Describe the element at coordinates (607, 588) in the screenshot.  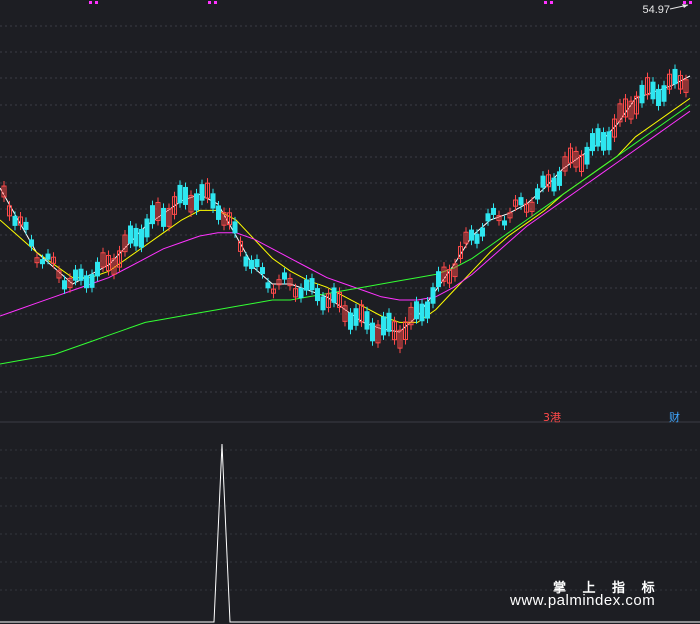
I see `watermark-title: 掌 上 指 标` at that location.